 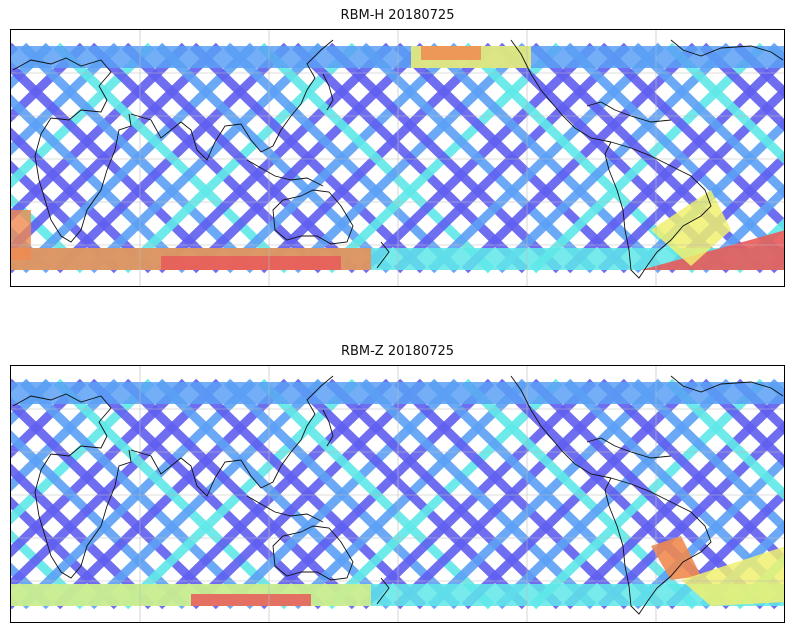 What do you see at coordinates (397, 351) in the screenshot?
I see `panel-title-bottom: RBM-Z 20180725` at bounding box center [397, 351].